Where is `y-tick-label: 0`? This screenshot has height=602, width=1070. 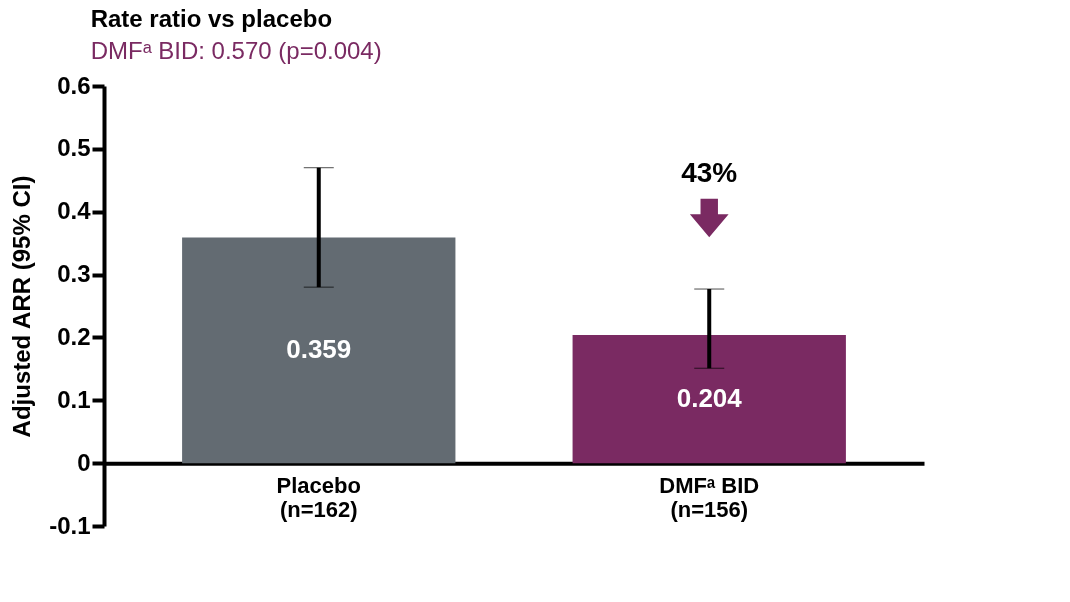
y-tick-label: 0 is located at coordinates (84, 462).